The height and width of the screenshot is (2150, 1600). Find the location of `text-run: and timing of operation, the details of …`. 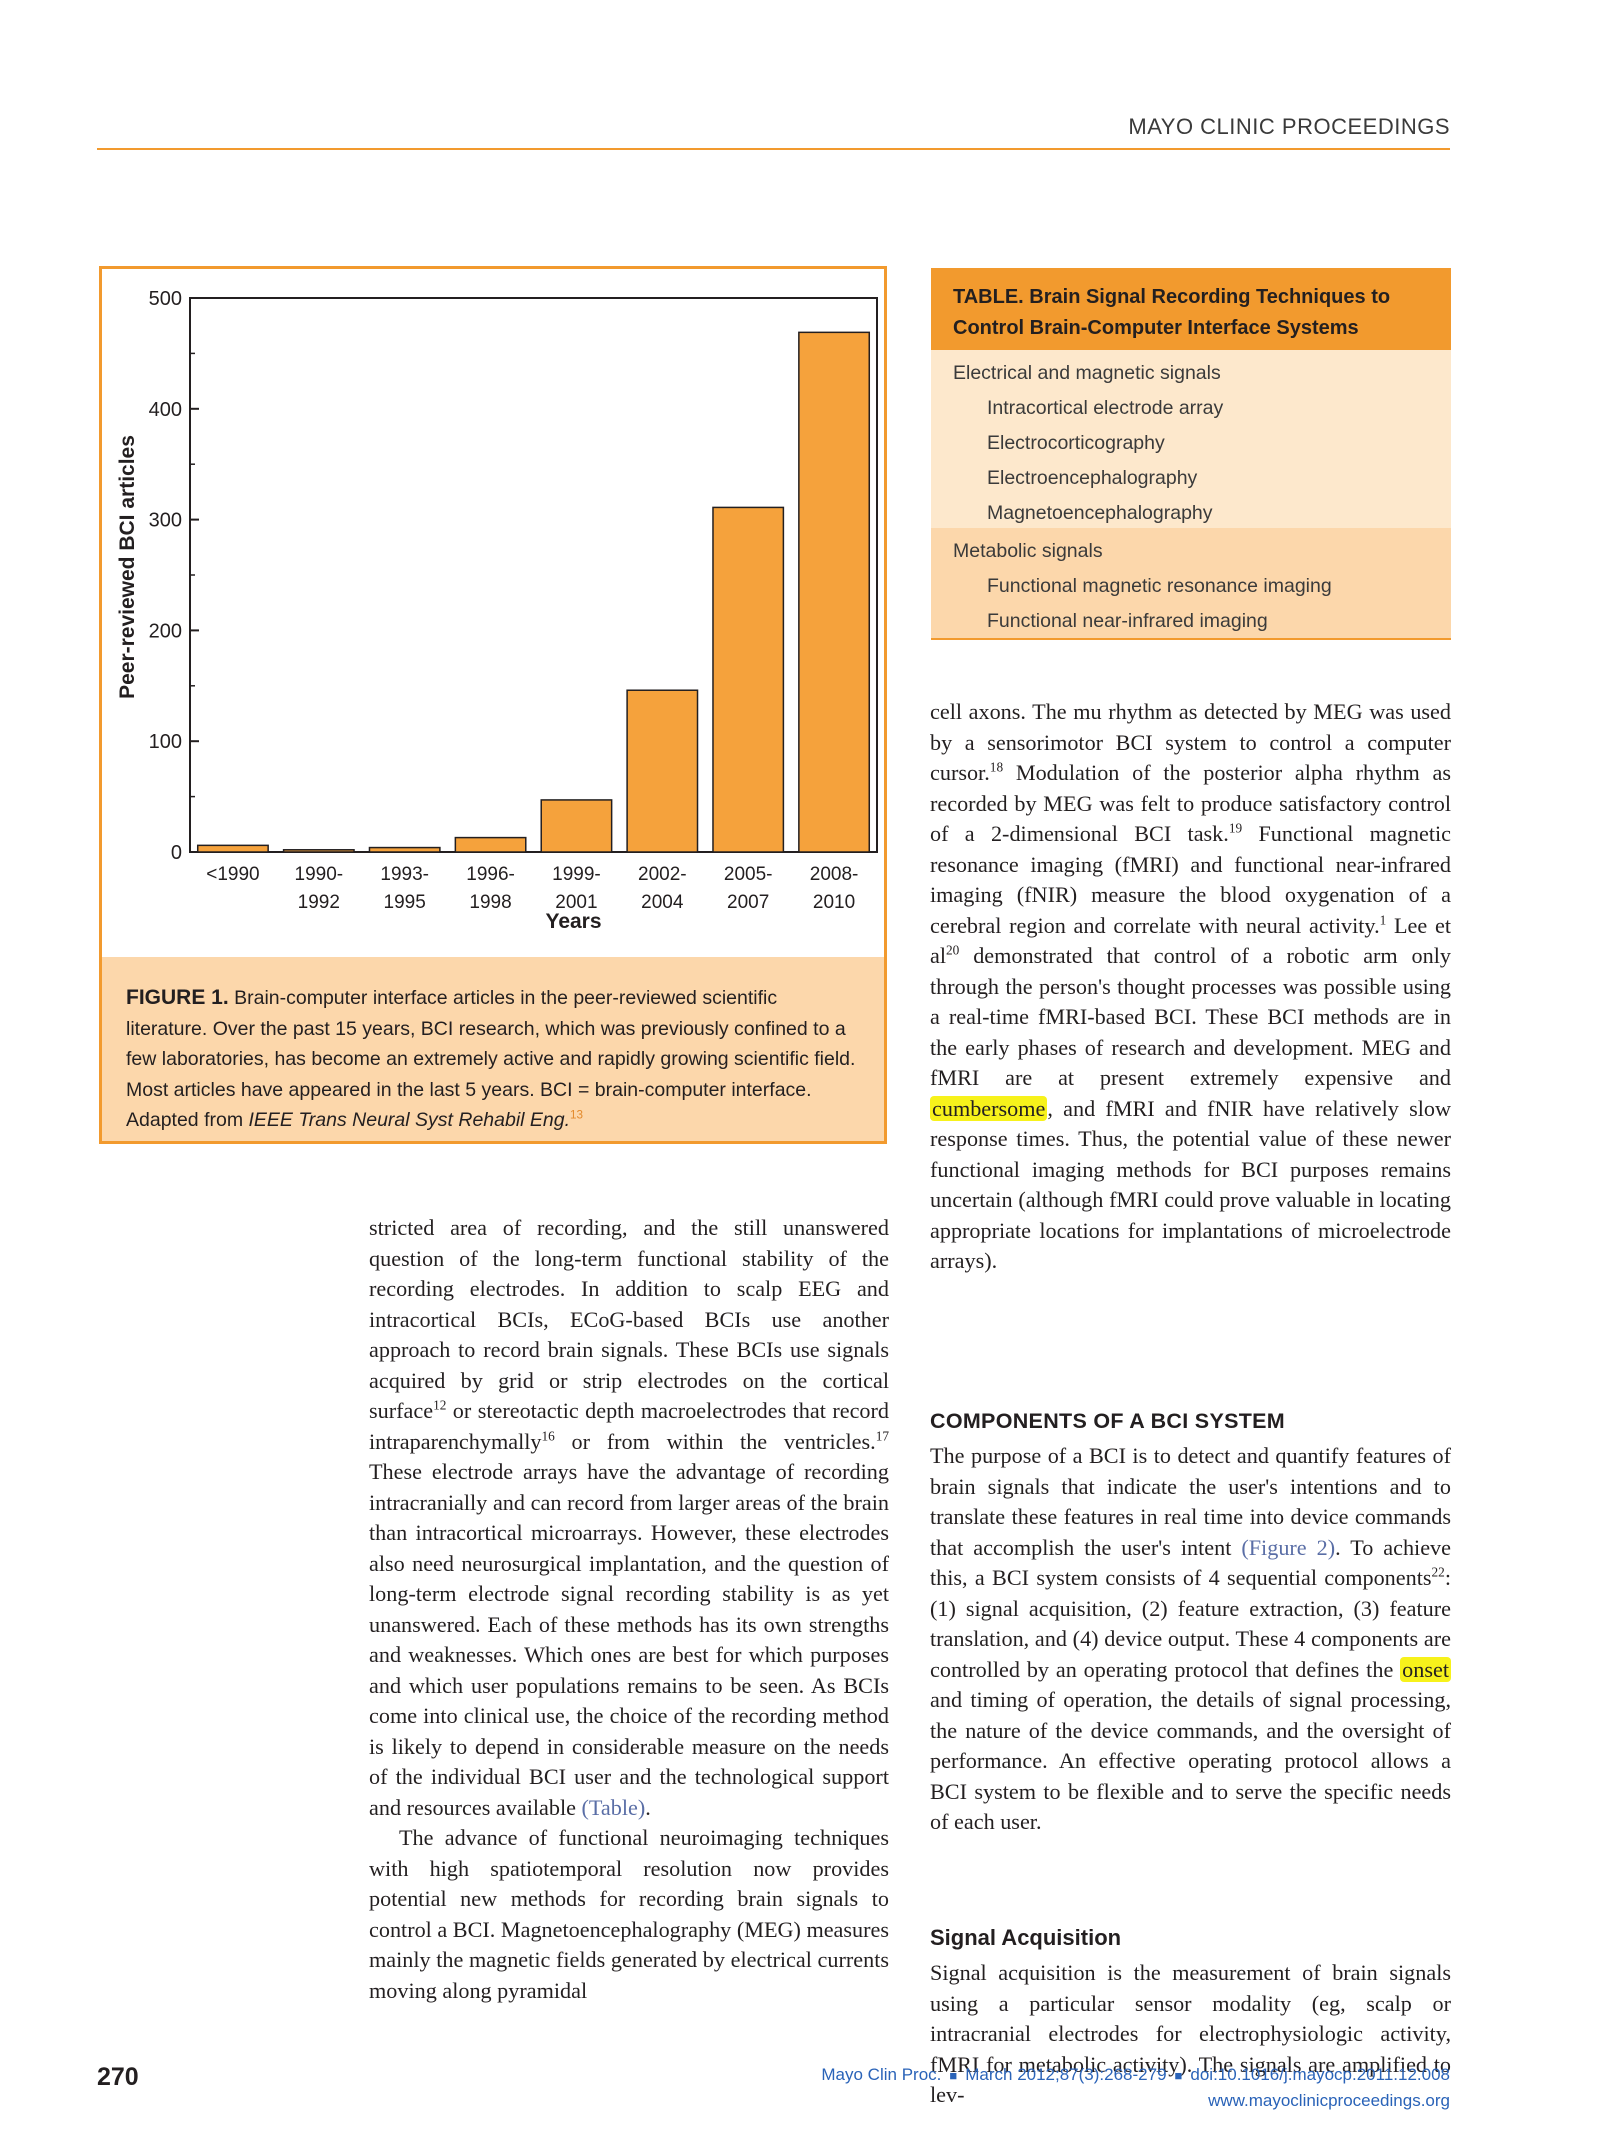

text-run: and timing of operation, the details of … is located at coordinates (1190, 1760).